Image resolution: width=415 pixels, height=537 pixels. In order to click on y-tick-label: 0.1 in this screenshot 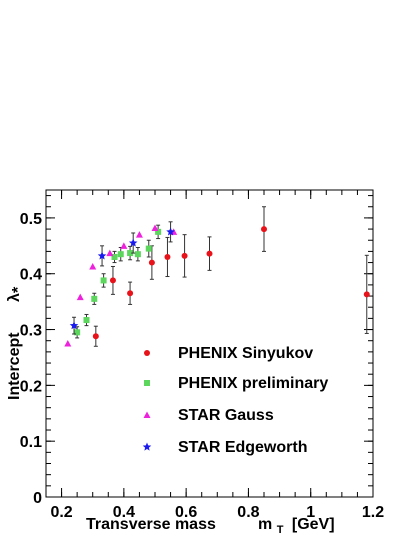, I will do `click(31, 442)`.